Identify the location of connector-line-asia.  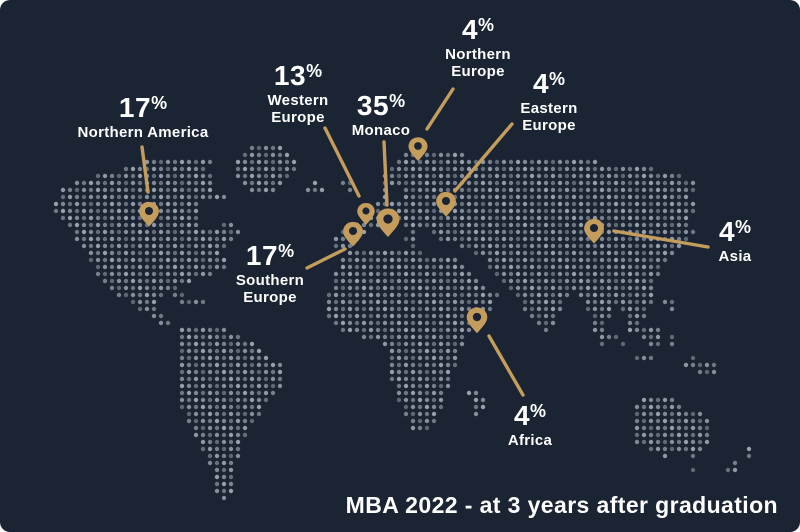
(661, 239).